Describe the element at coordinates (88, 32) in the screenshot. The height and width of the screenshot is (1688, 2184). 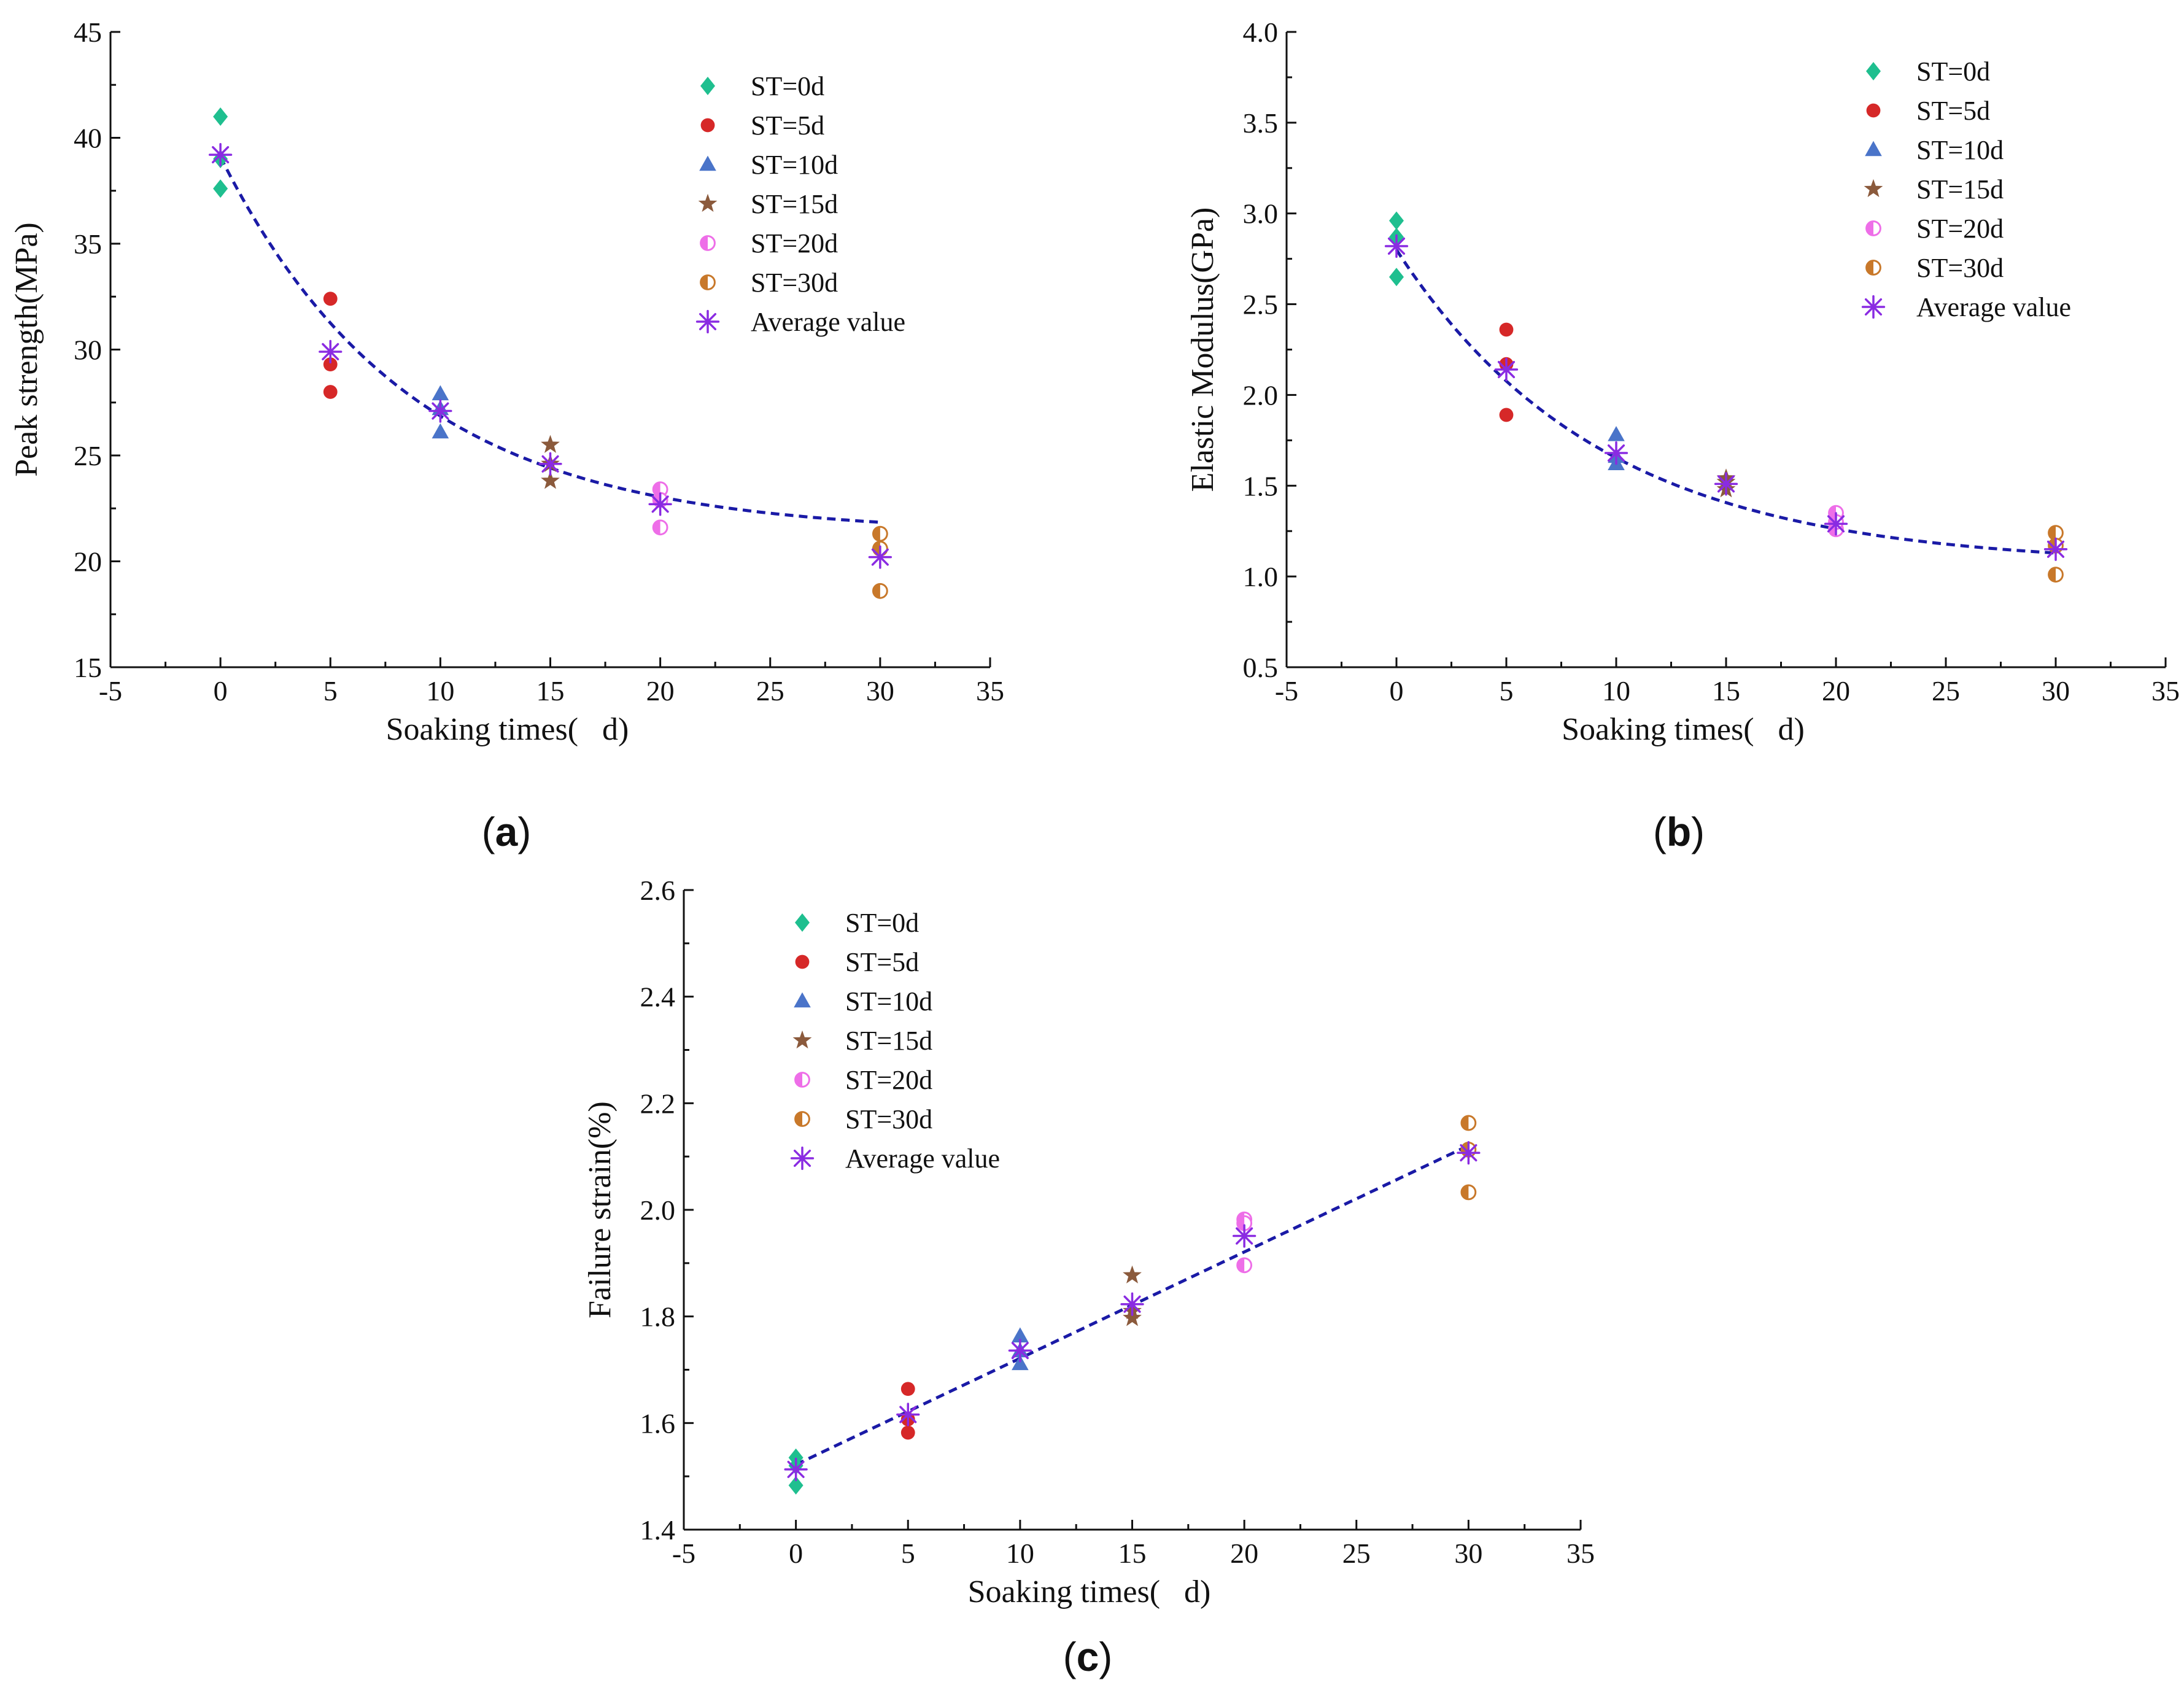
I see `y-tick-label: 45` at that location.